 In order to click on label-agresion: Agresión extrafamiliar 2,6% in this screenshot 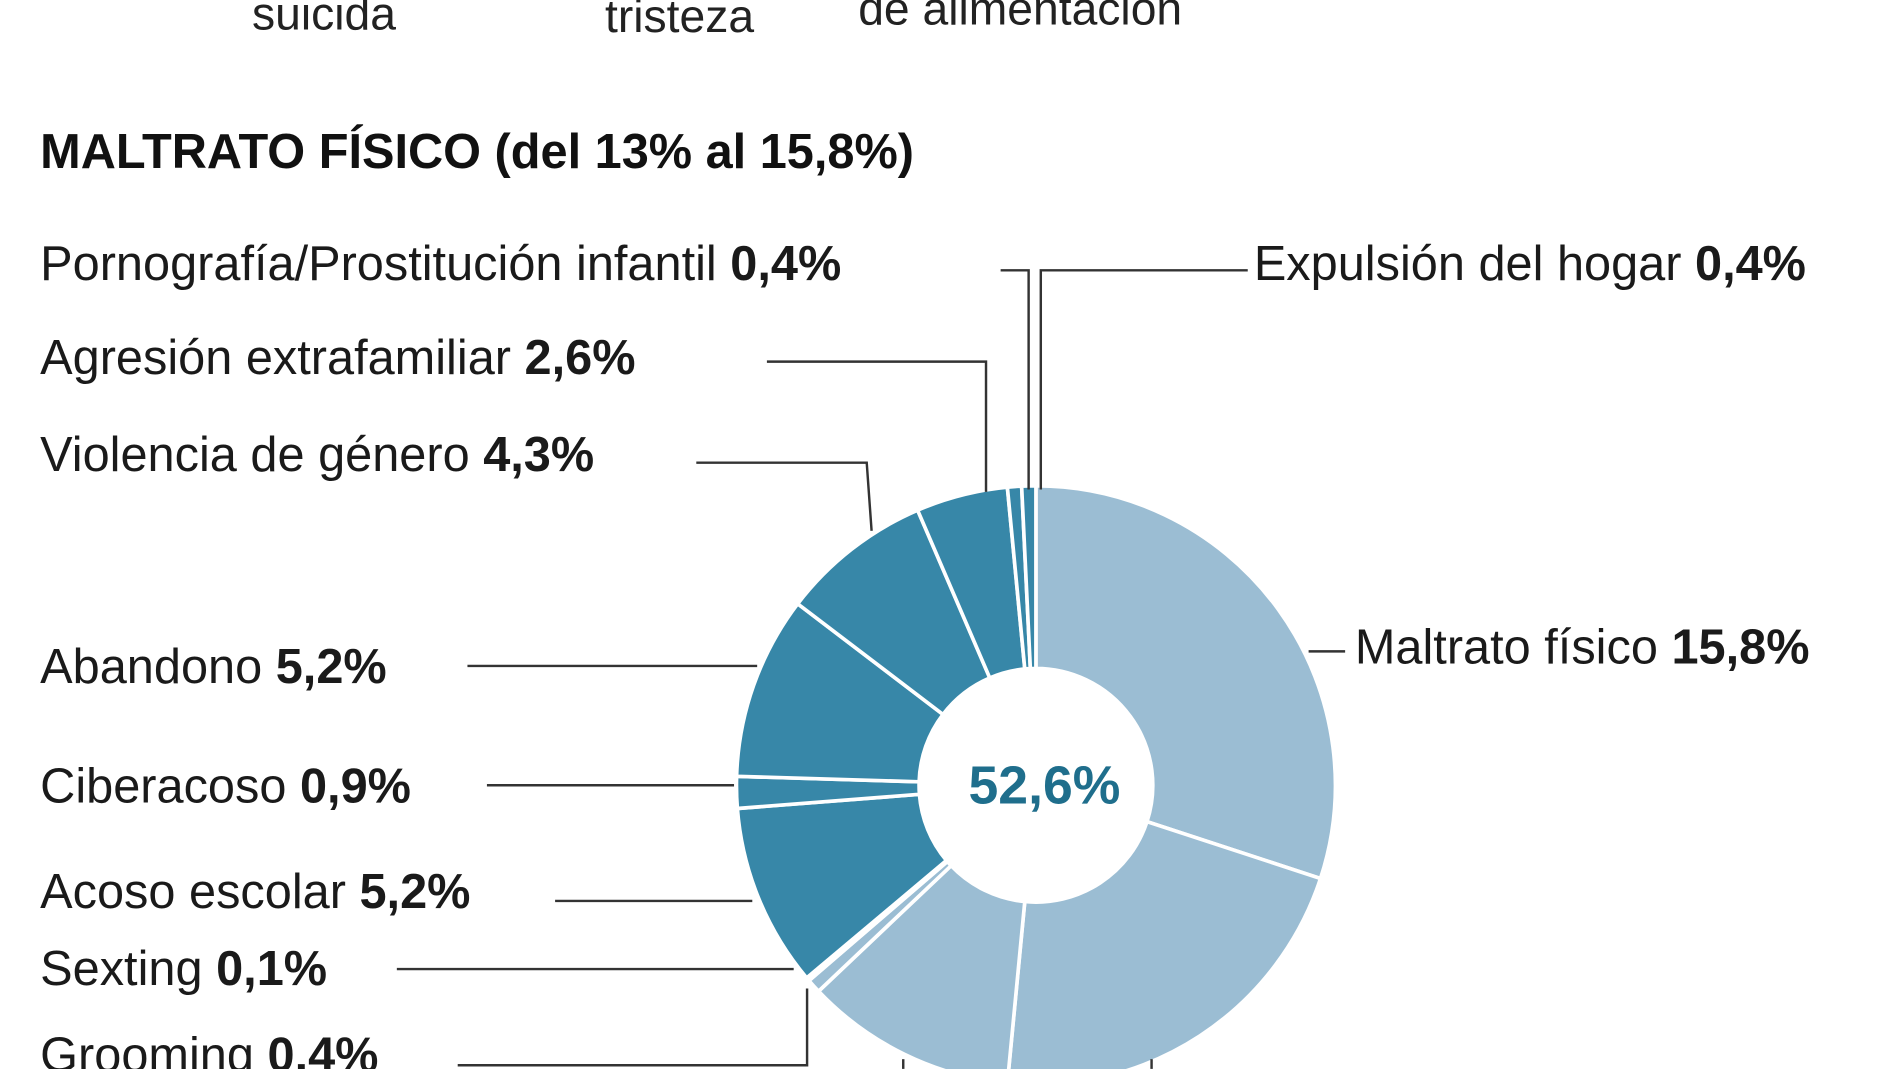, I will do `click(337, 358)`.